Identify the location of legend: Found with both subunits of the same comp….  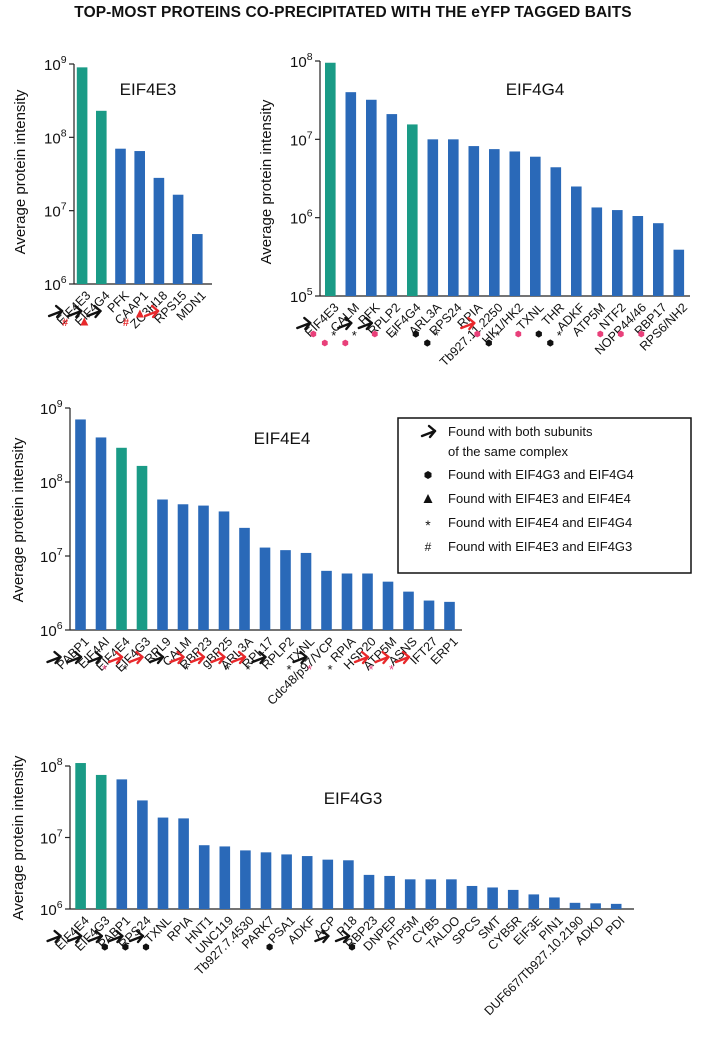
(544, 495).